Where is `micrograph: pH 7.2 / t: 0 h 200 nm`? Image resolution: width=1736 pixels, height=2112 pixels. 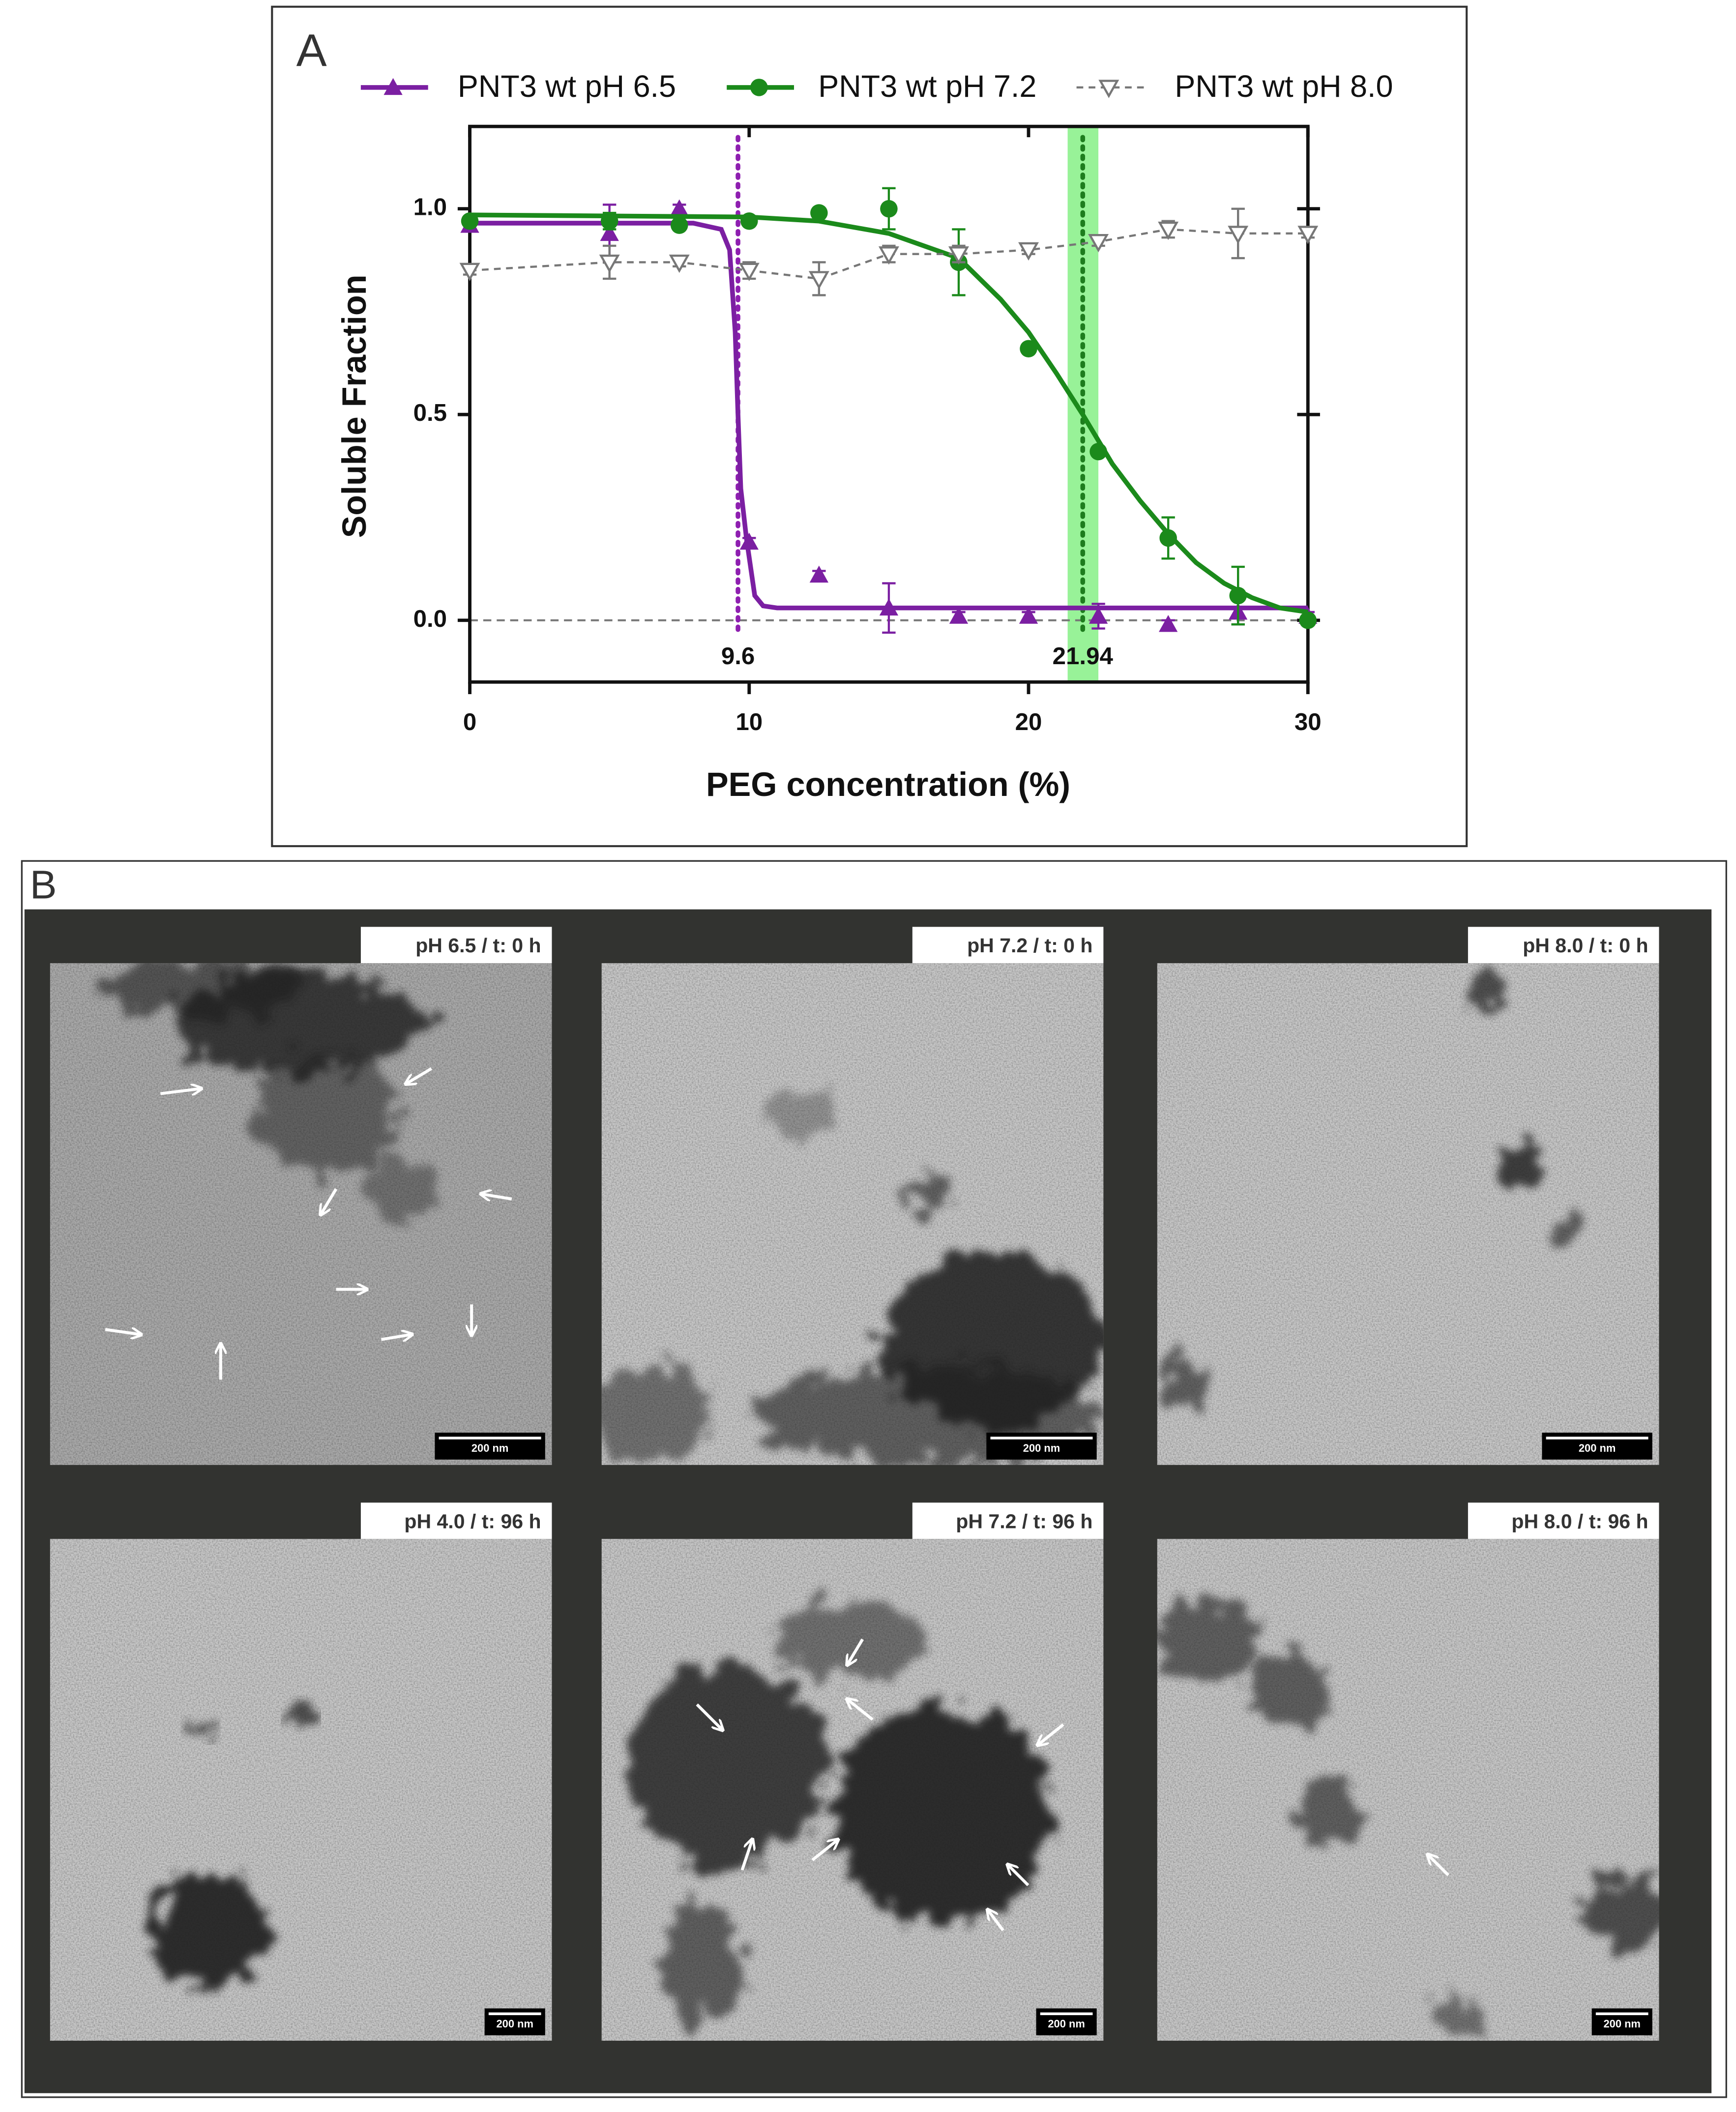 micrograph: pH 7.2 / t: 0 h 200 nm is located at coordinates (852, 1196).